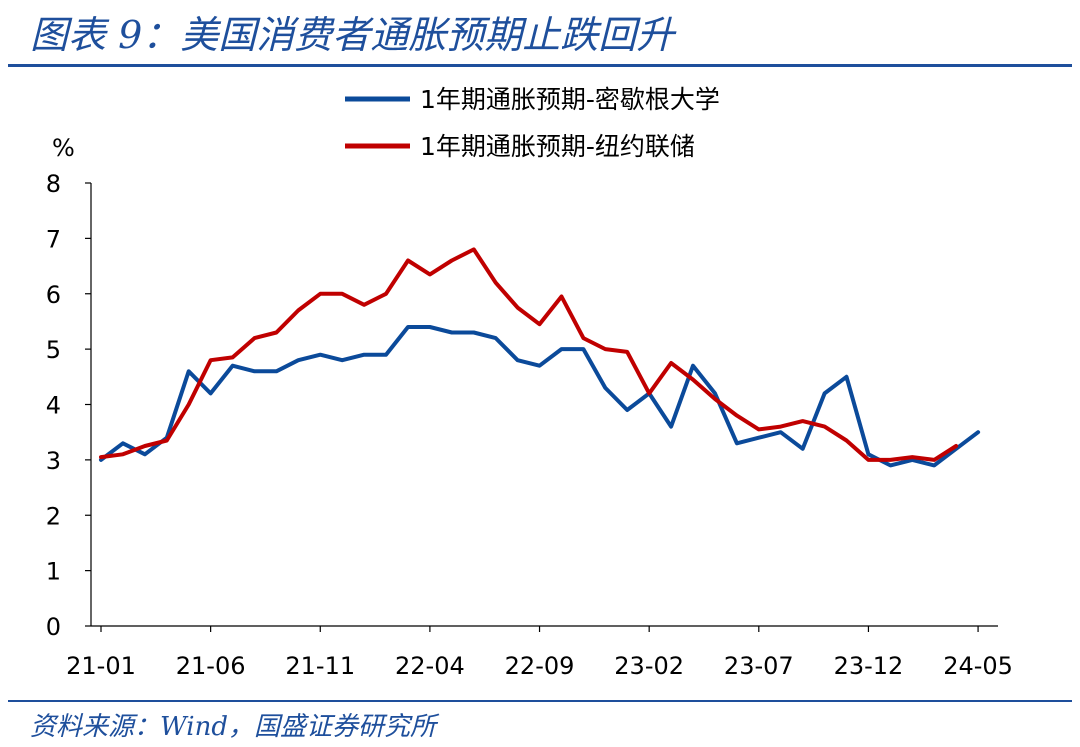  Describe the element at coordinates (540, 65) in the screenshot. I see `title-rule` at that location.